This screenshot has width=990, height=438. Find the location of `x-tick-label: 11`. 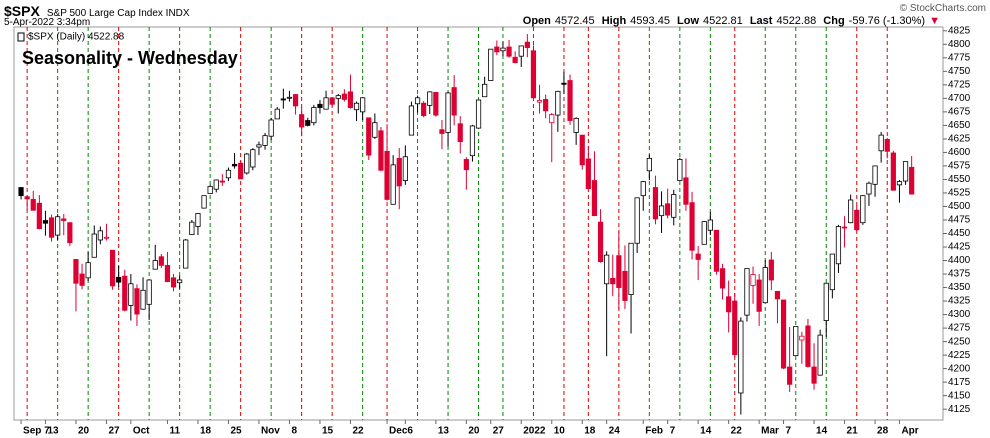

x-tick-label: 11 is located at coordinates (174, 431).